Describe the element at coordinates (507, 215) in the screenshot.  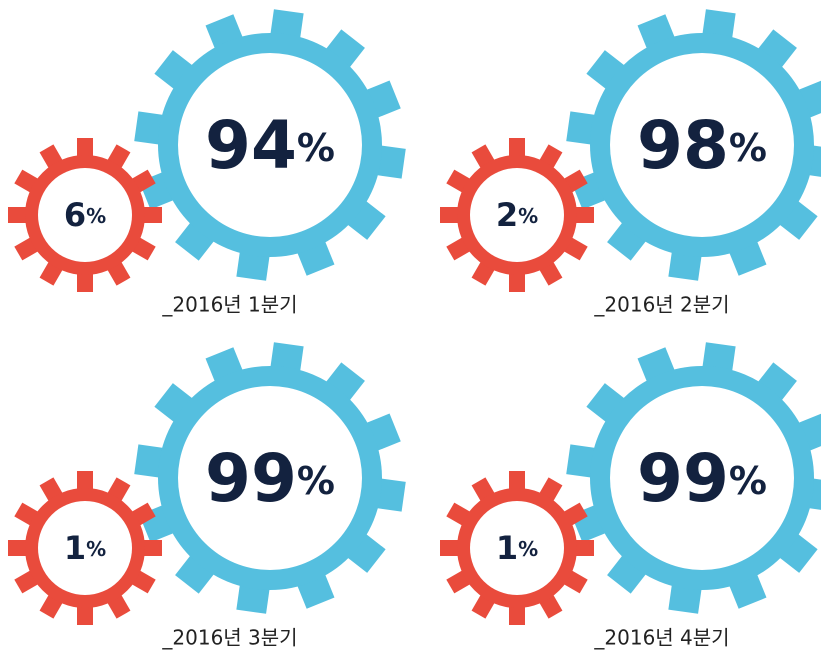
I see `small-value: 2` at that location.